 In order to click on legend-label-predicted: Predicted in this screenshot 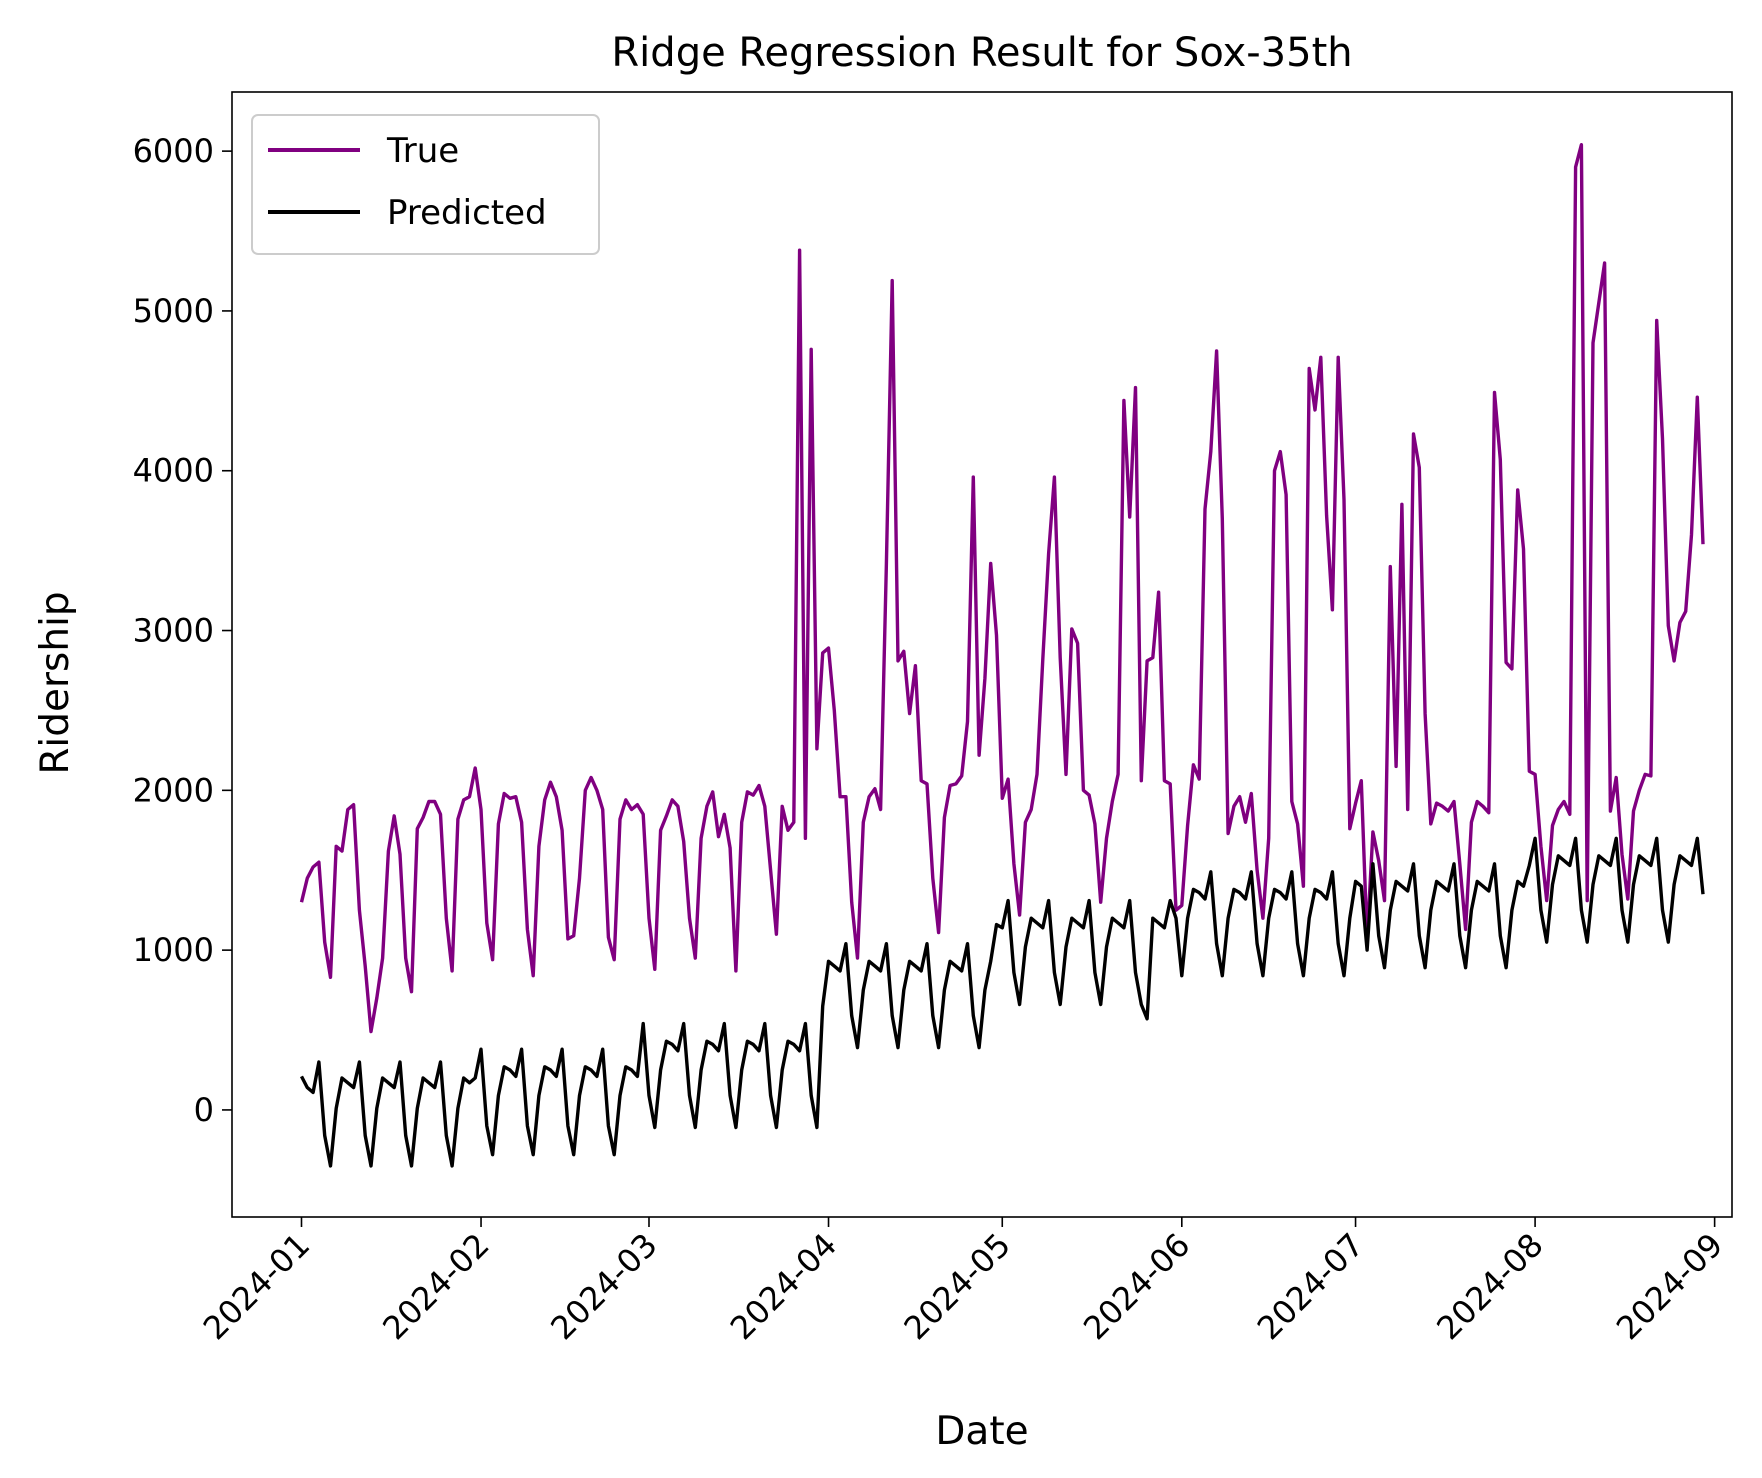, I will do `click(467, 213)`.